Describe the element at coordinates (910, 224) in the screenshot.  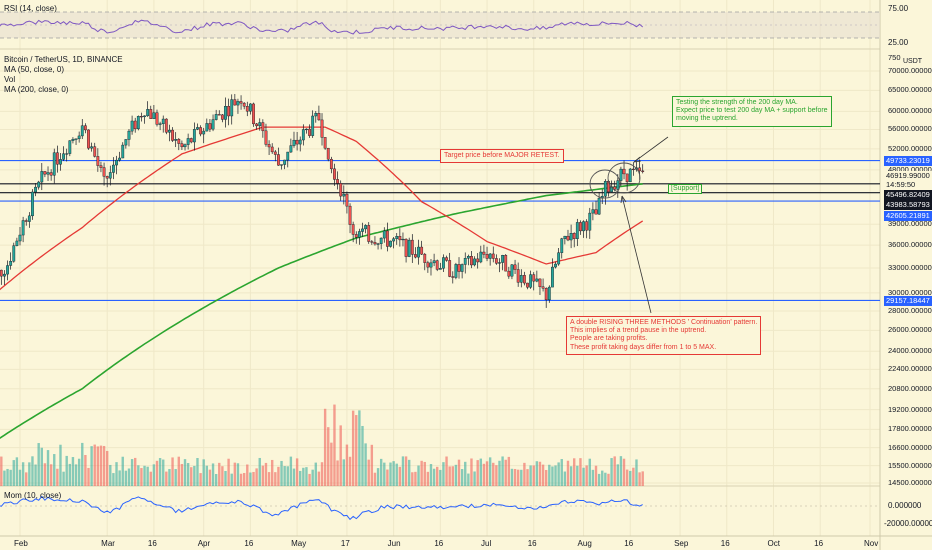
I see `price-tick-7: 39000.000000` at that location.